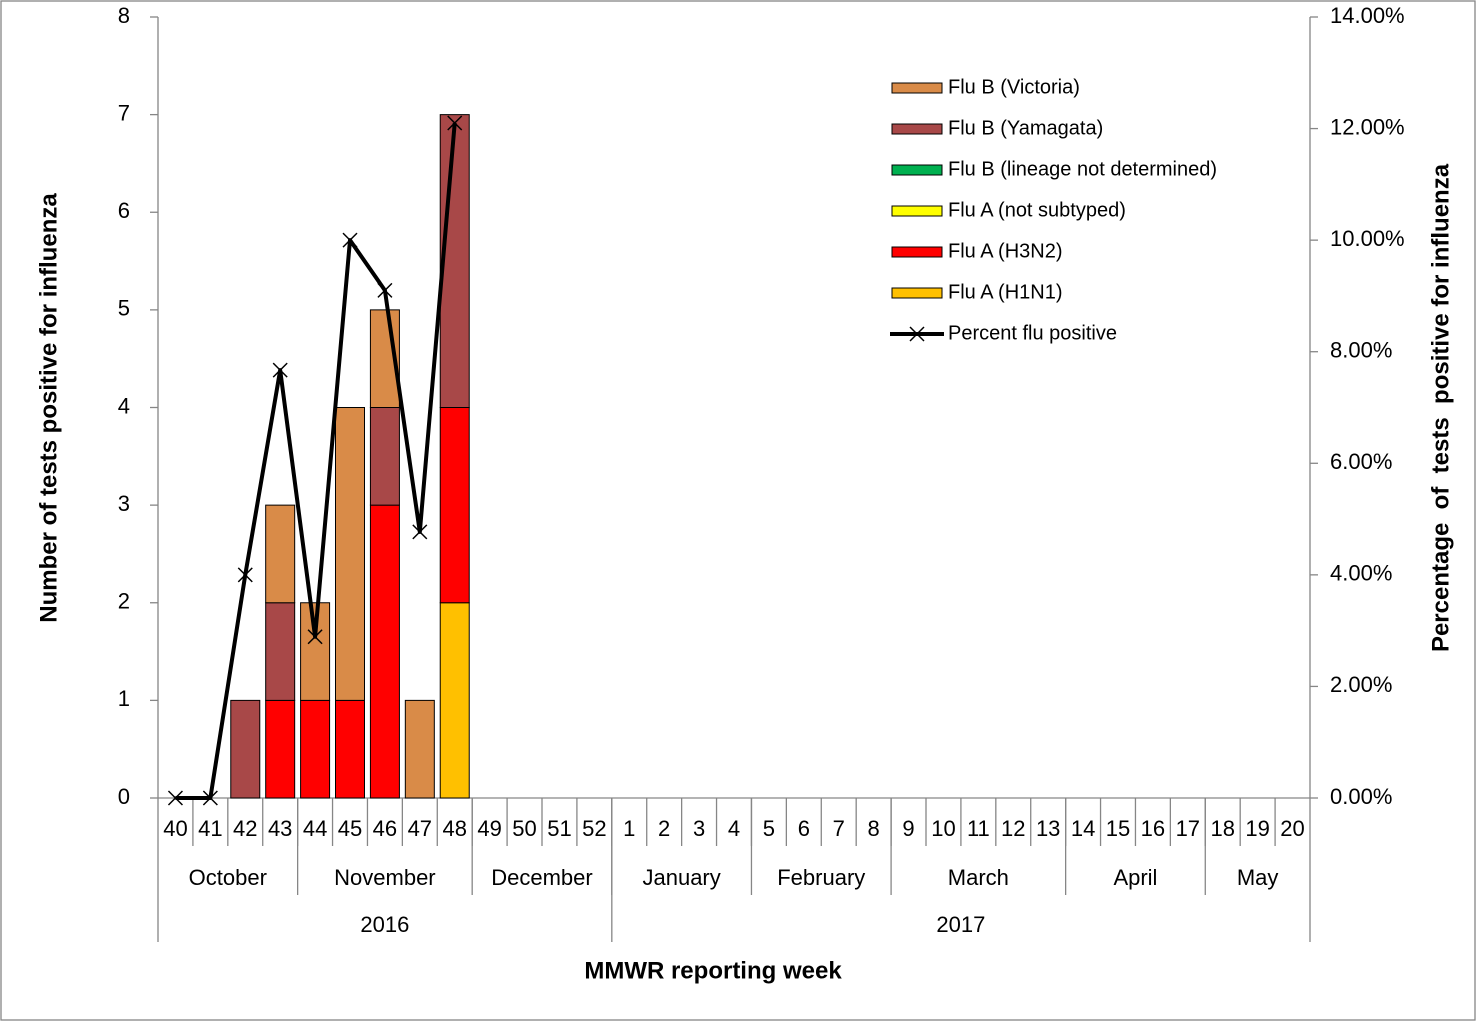 Image resolution: width=1478 pixels, height=1022 pixels. I want to click on x-tick-label: 51, so click(559, 828).